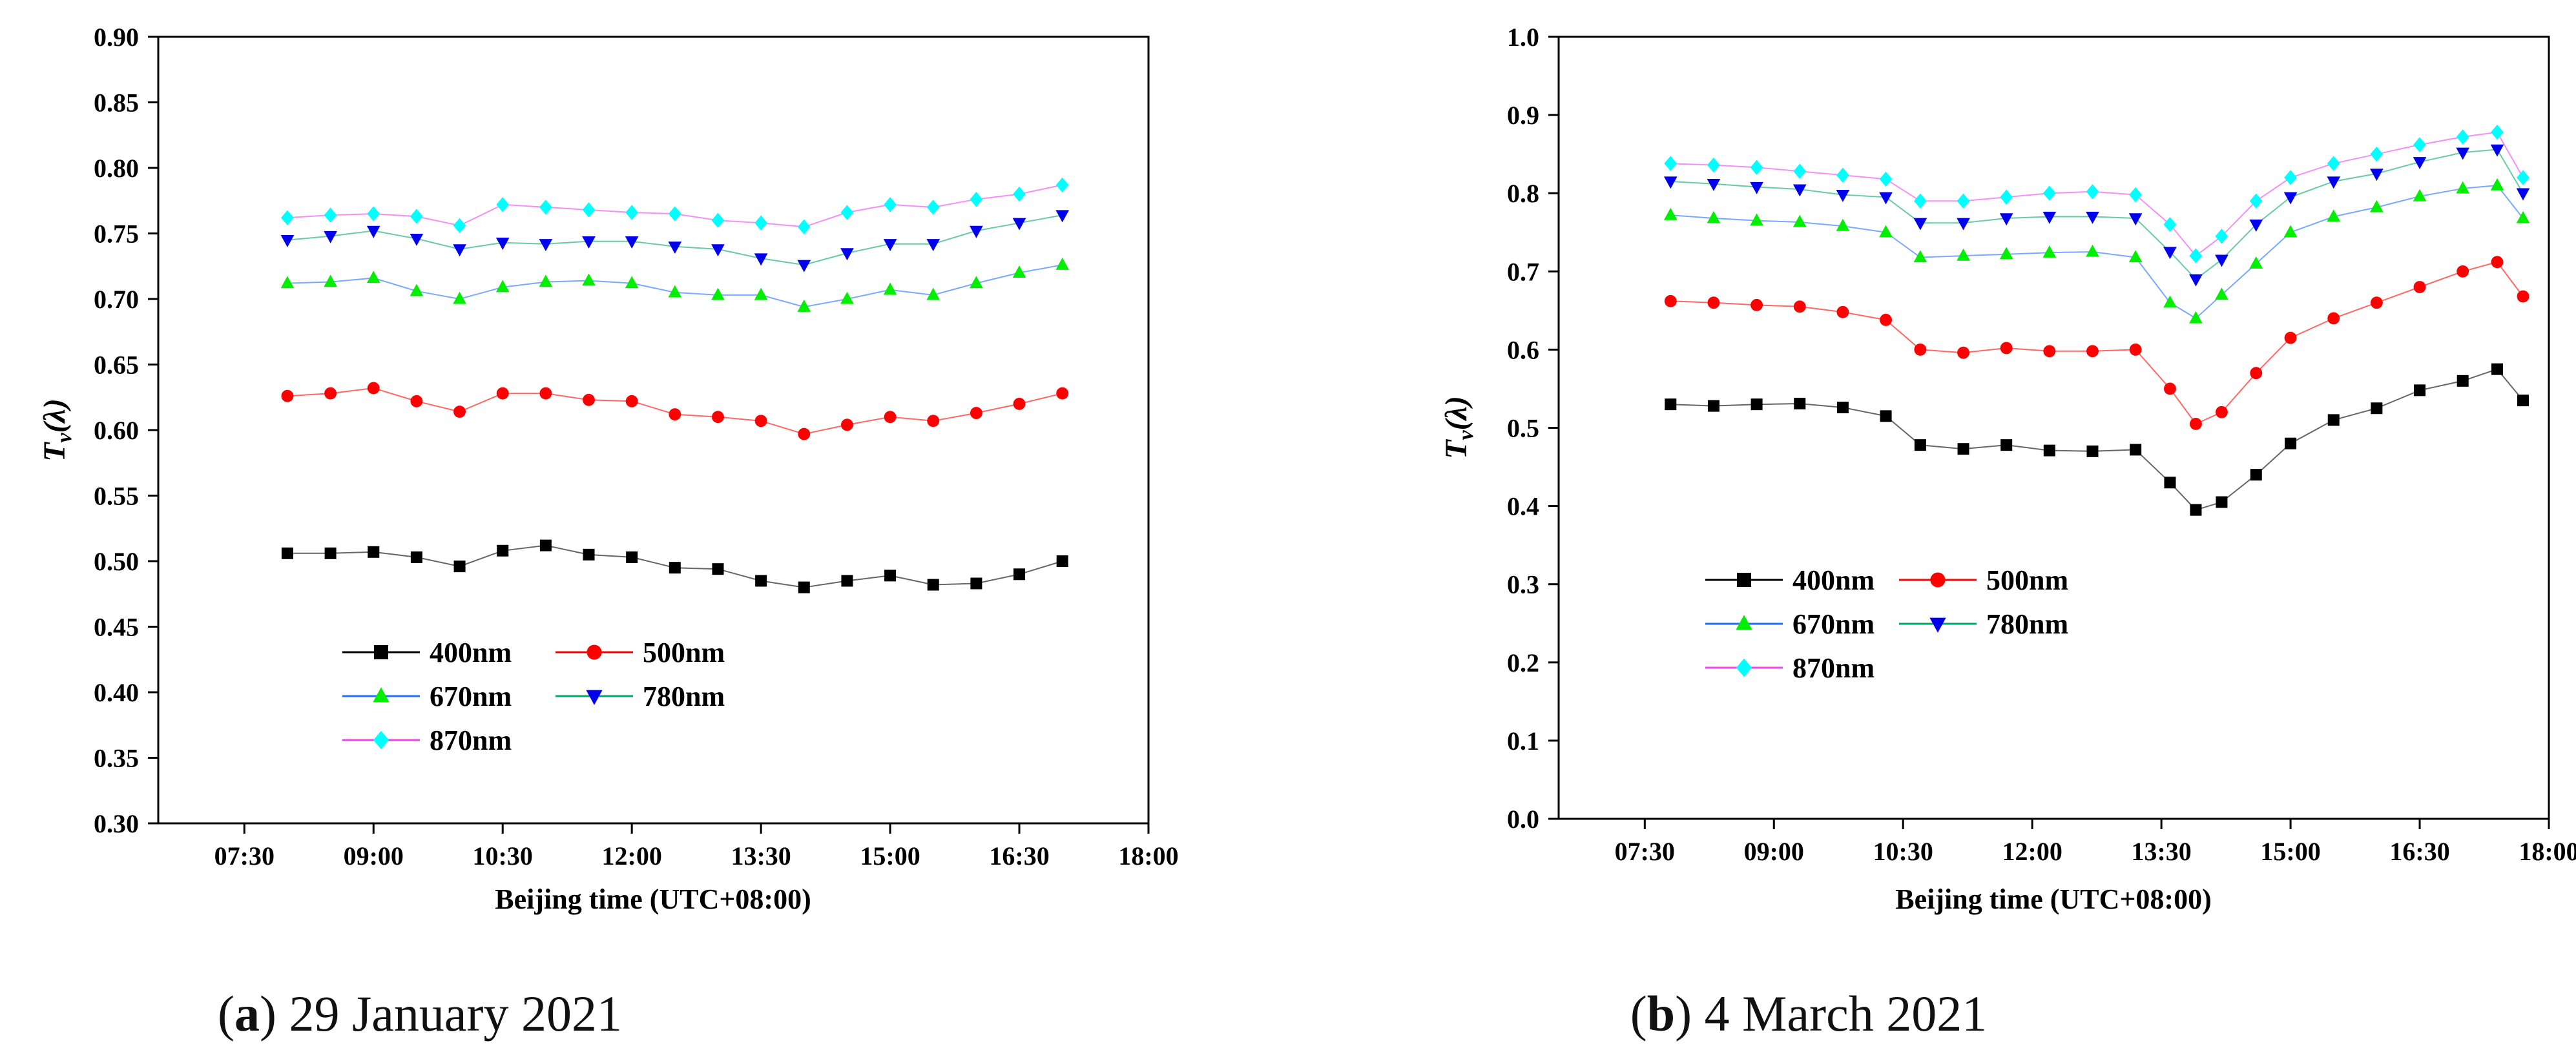 The height and width of the screenshot is (1050, 2576). Describe the element at coordinates (116, 758) in the screenshot. I see `y-tick-label: 0.35` at that location.